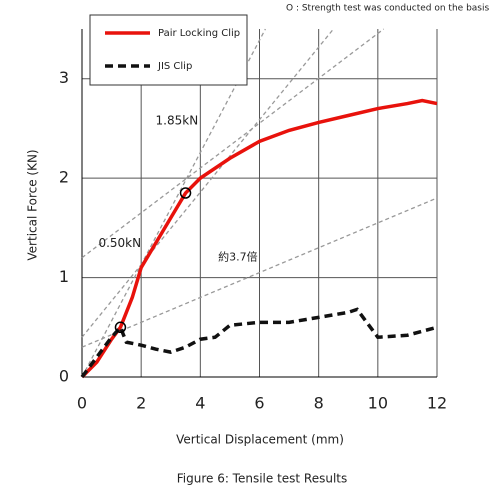  I want to click on y-tick-label: 0, so click(64, 376).